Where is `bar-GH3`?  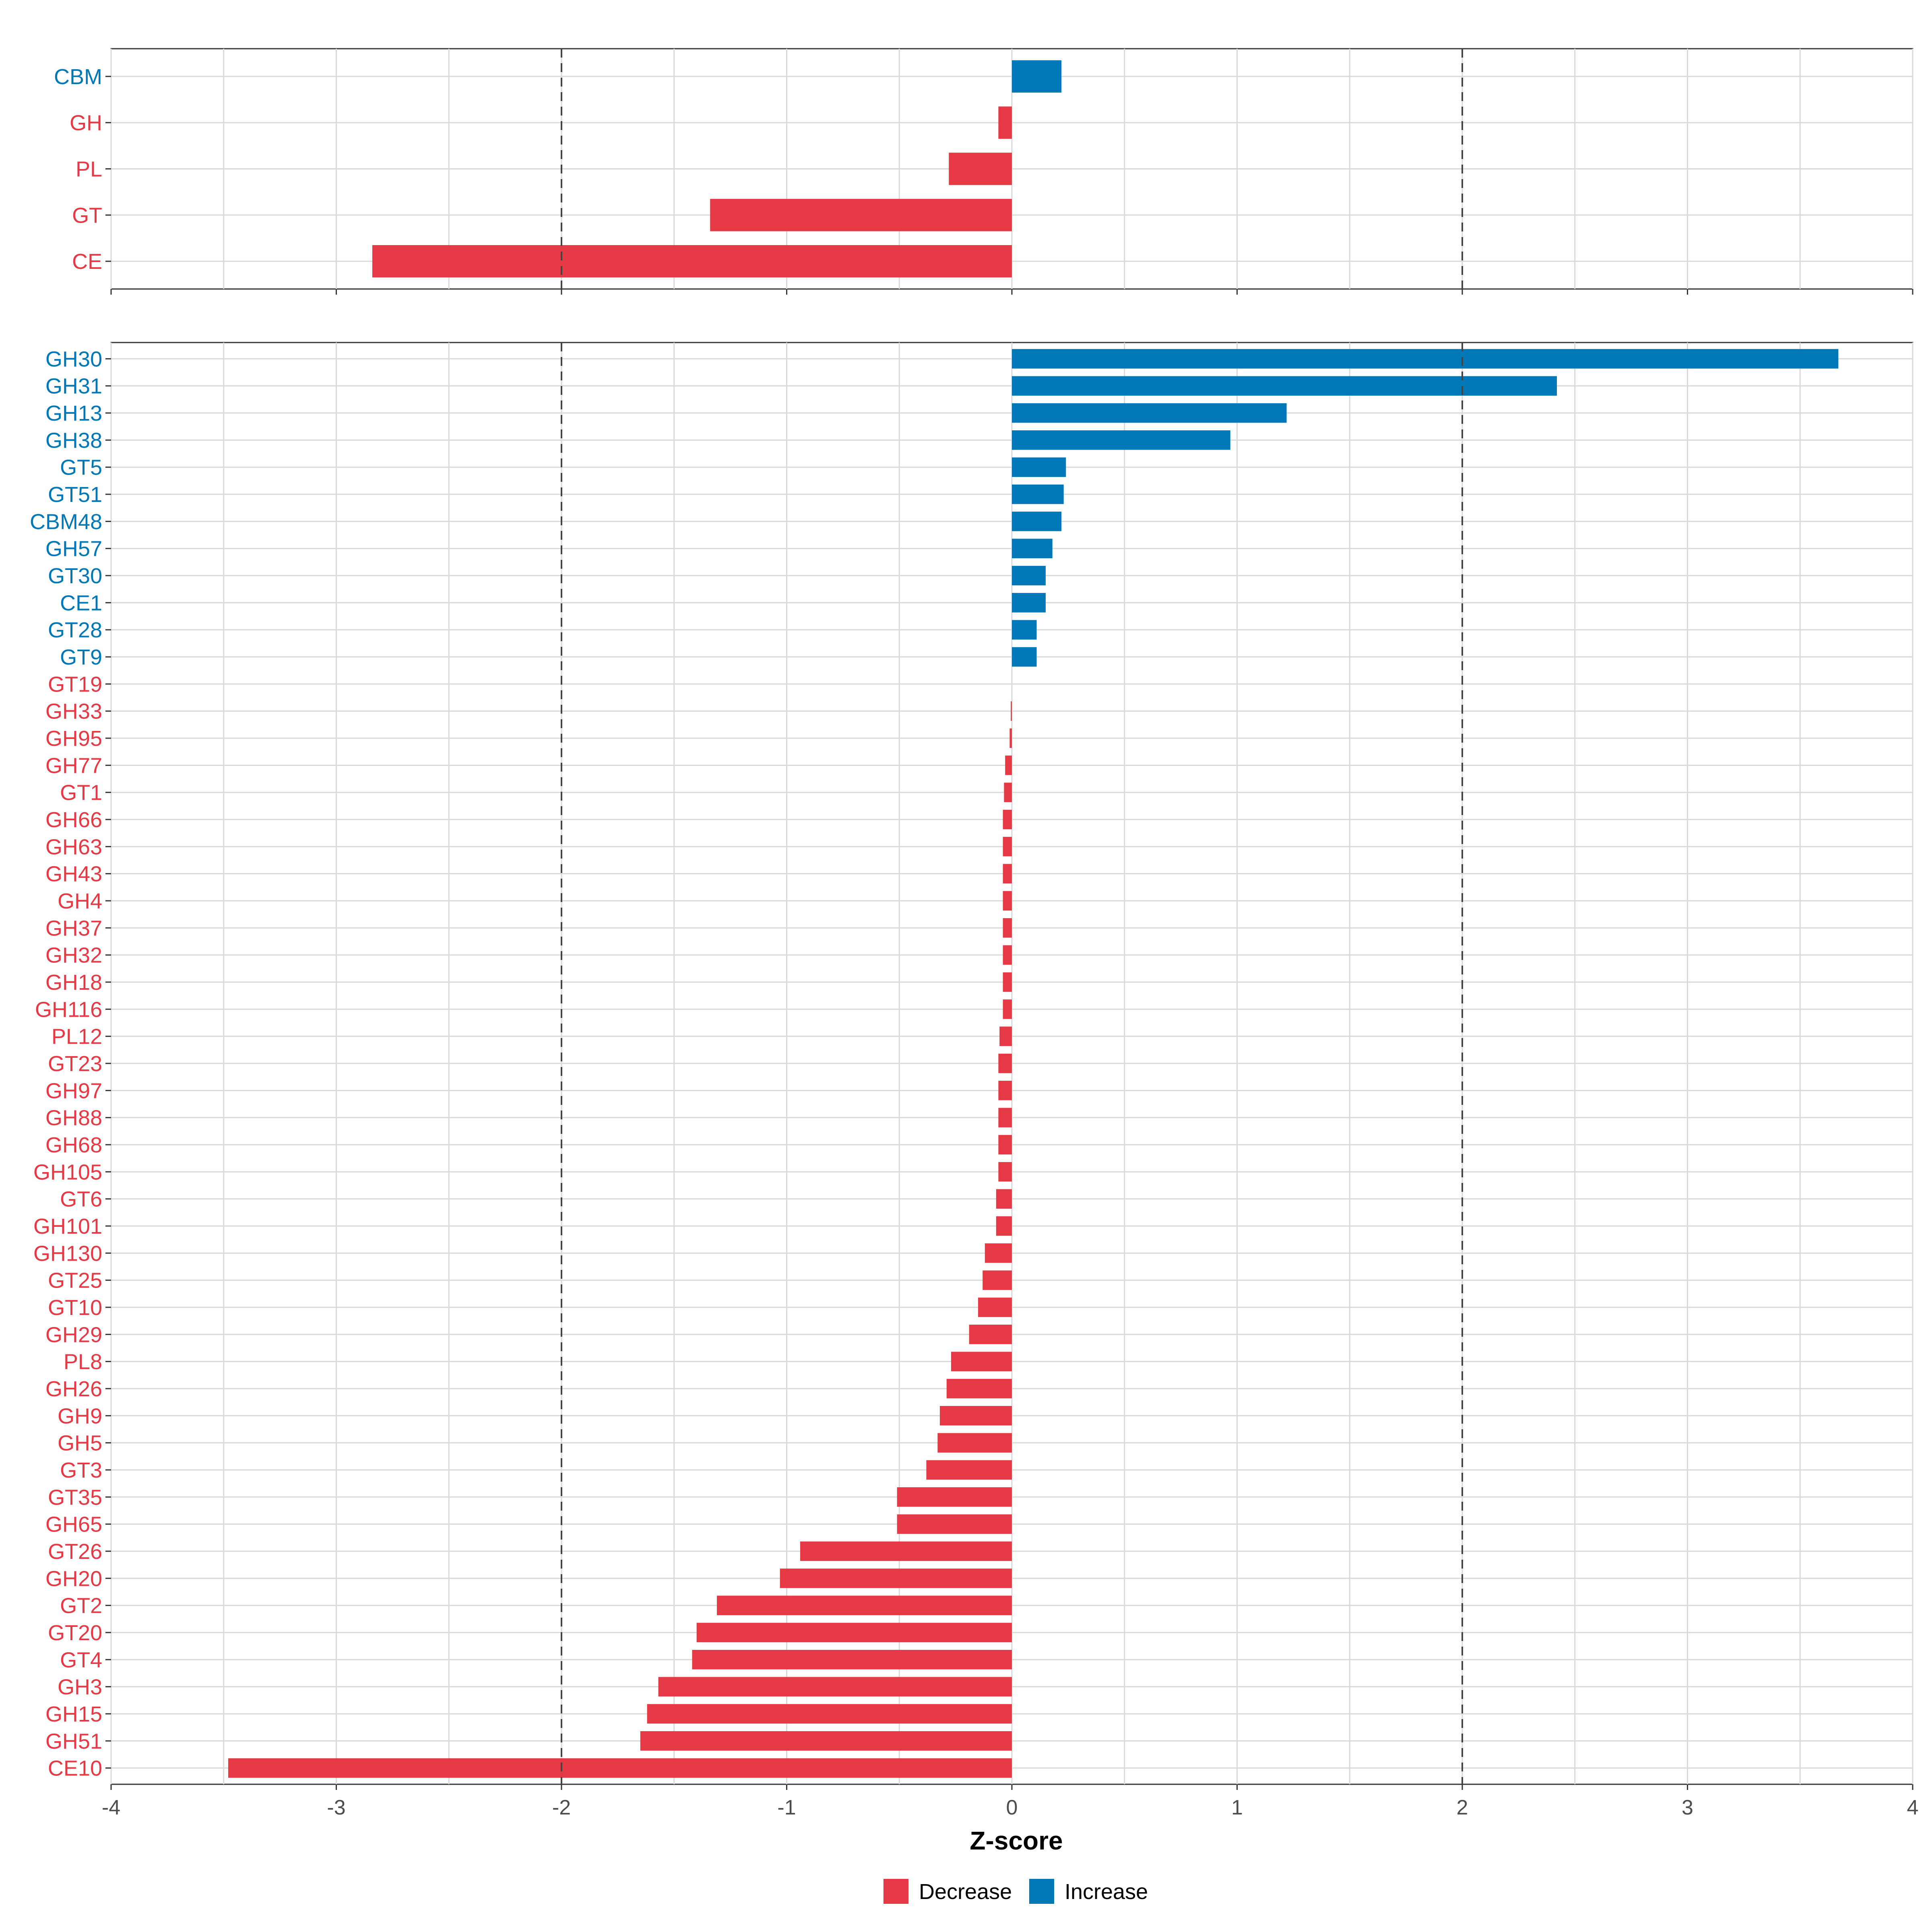 bar-GH3 is located at coordinates (835, 1687).